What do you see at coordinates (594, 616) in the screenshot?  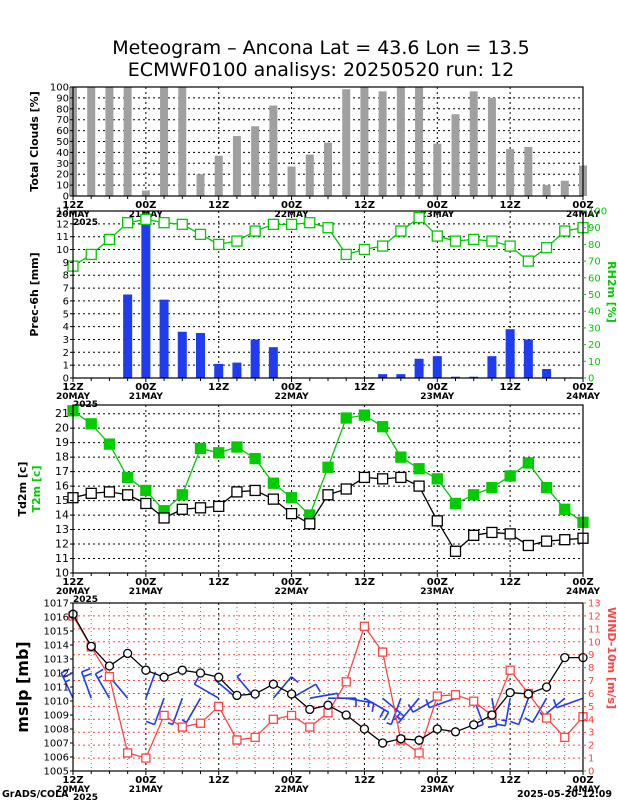 I see `y-right-tick-label: 12` at bounding box center [594, 616].